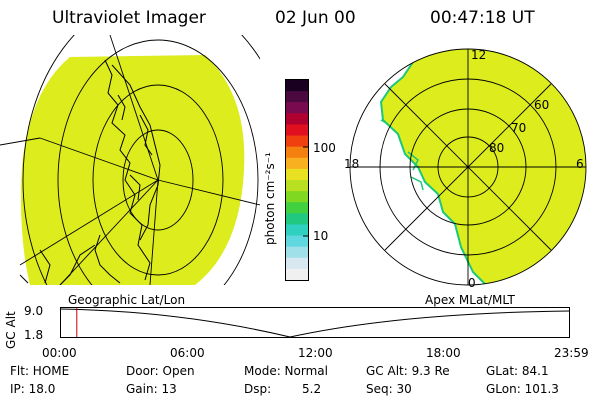 This screenshot has height=400, width=600. I want to click on mlt-label-18: 18, so click(352, 164).